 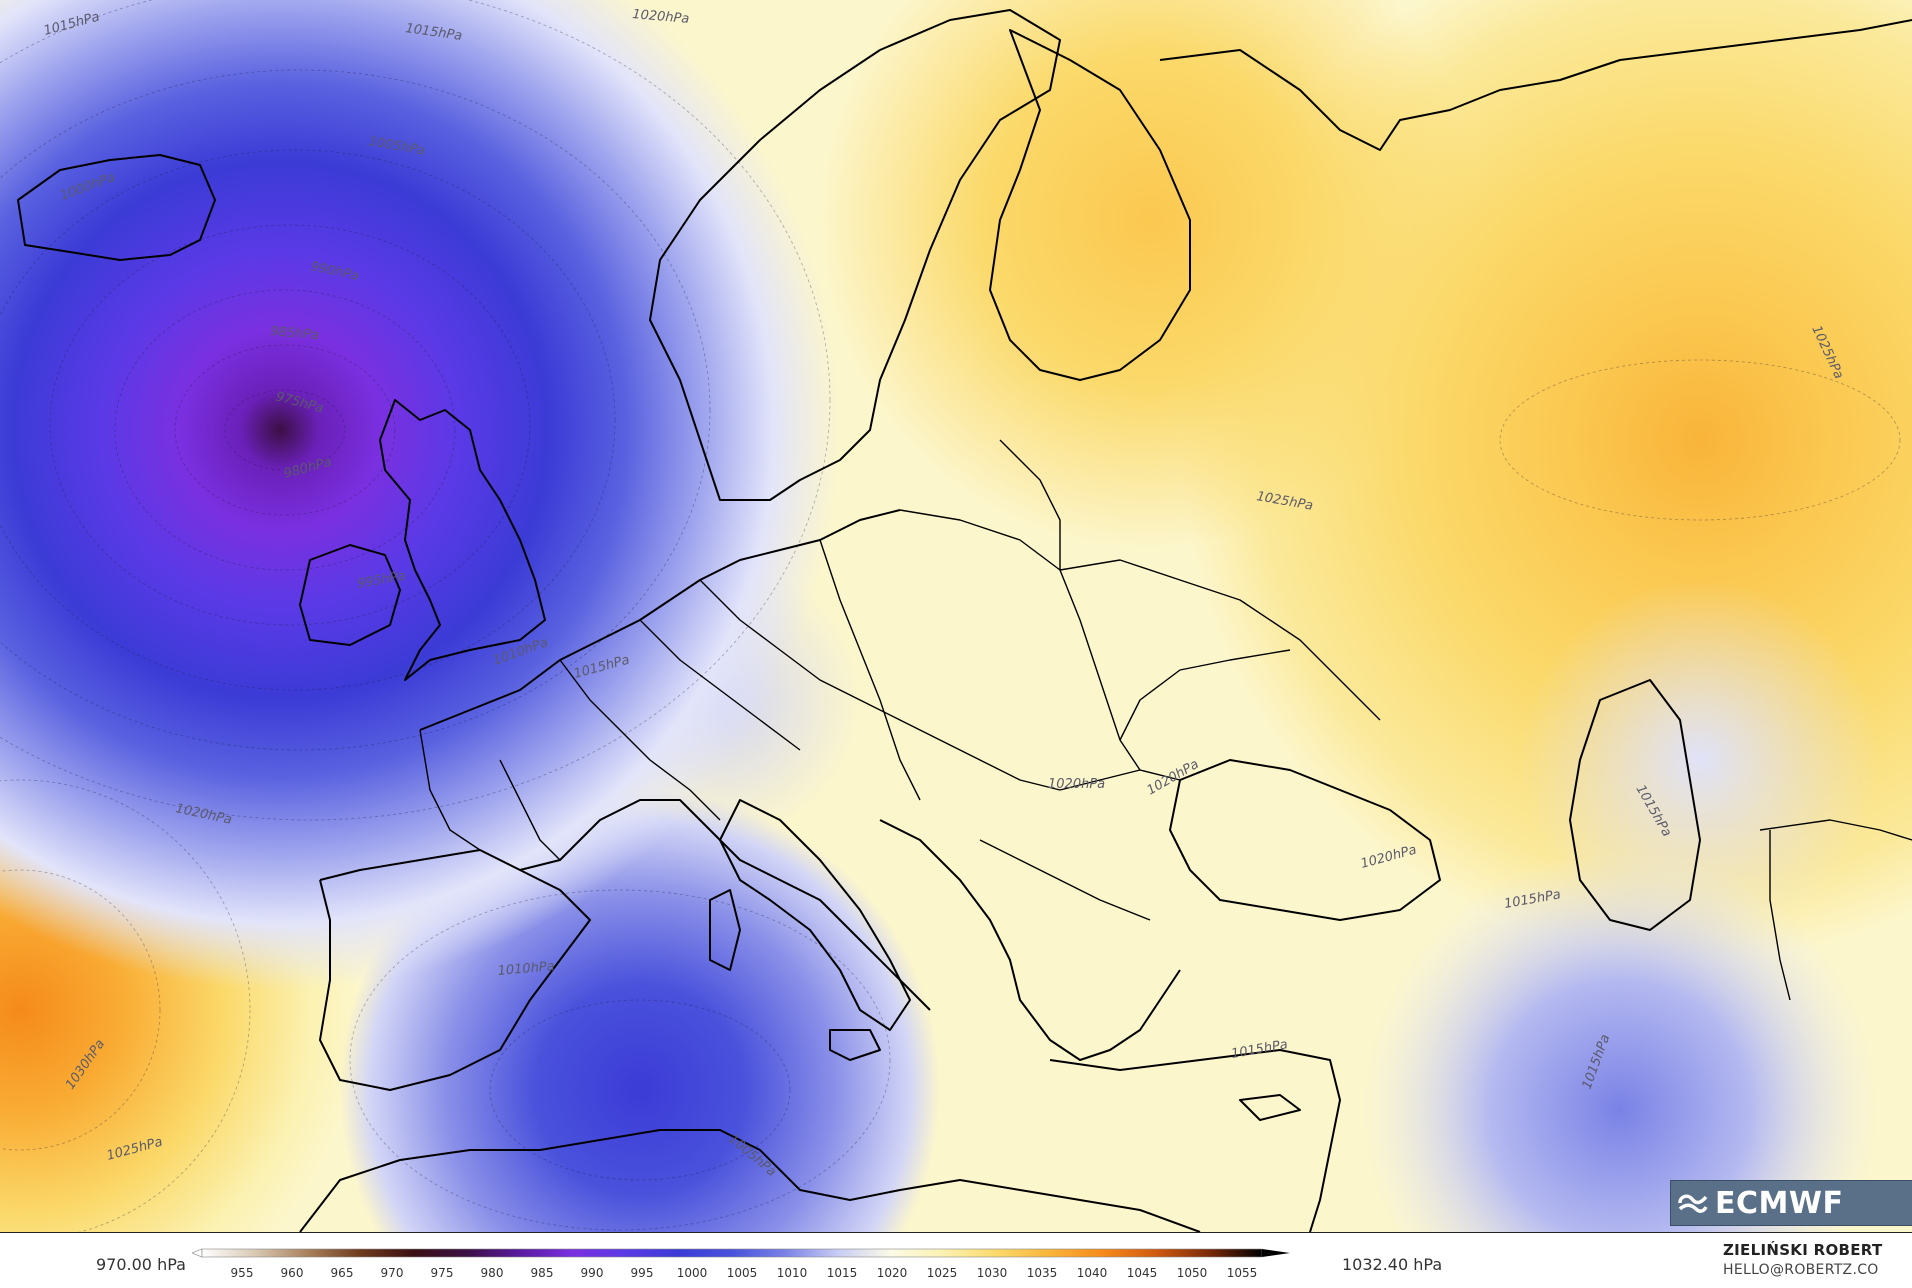 What do you see at coordinates (542, 1273) in the screenshot?
I see `colorbar-tick-label: 985` at bounding box center [542, 1273].